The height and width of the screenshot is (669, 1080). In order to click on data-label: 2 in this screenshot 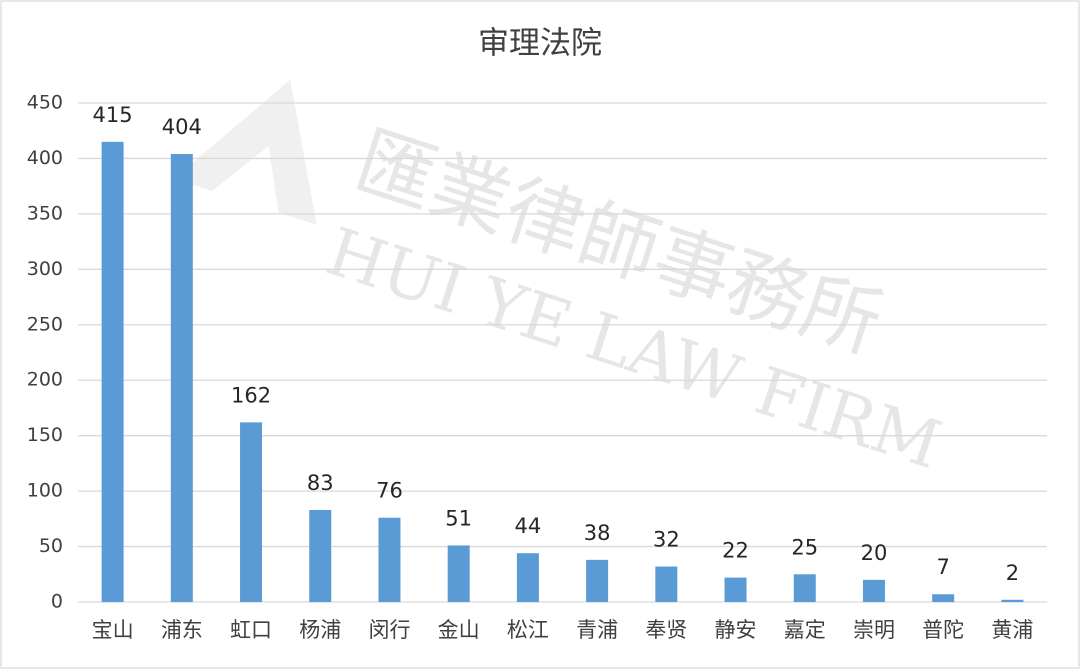, I will do `click(1012, 573)`.